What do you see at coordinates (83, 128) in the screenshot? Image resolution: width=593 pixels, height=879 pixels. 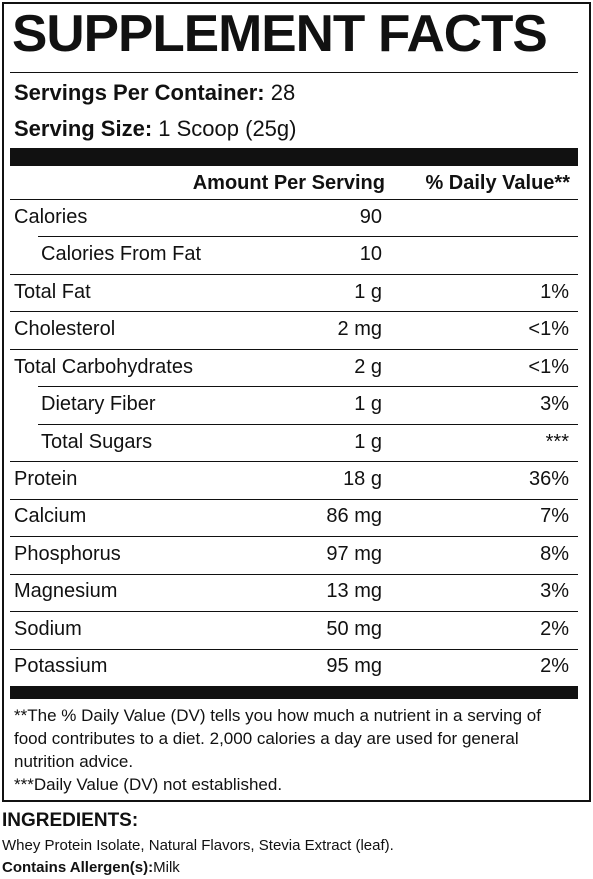 I see `serving-size-label: Serving Size:` at bounding box center [83, 128].